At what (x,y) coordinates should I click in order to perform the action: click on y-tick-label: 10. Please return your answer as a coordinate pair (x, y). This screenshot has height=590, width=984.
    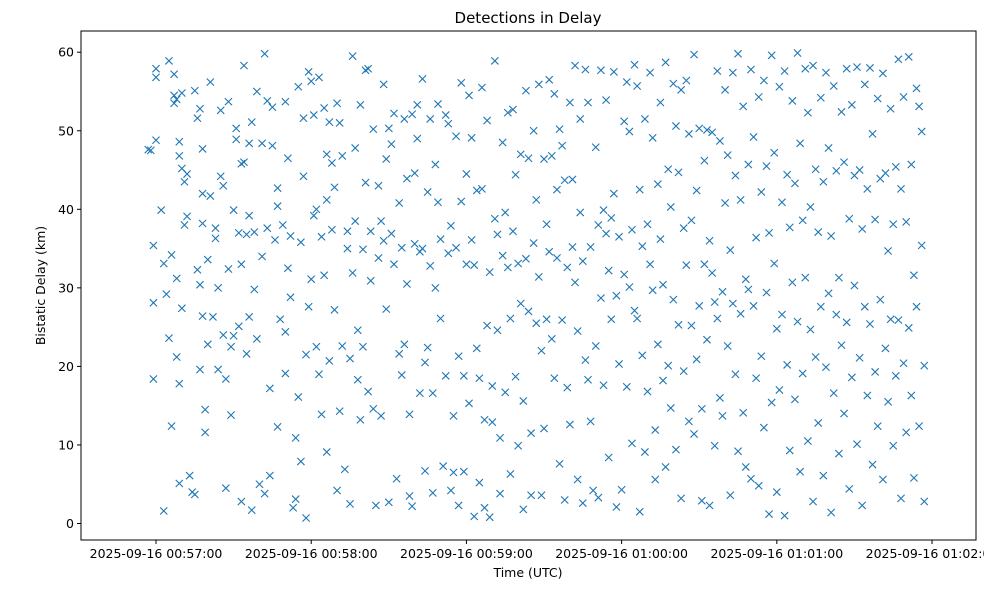
    Looking at the image, I should click on (66, 444).